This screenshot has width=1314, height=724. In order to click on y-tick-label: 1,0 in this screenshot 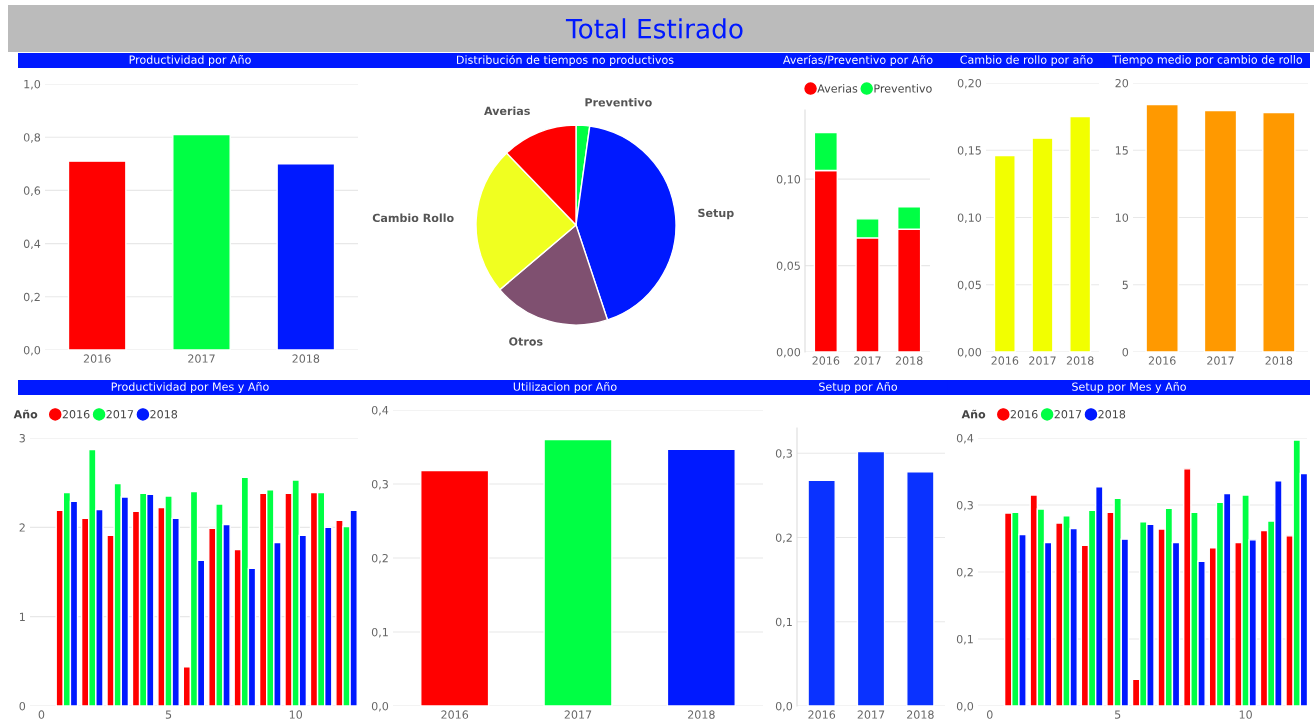, I will do `click(32, 84)`.